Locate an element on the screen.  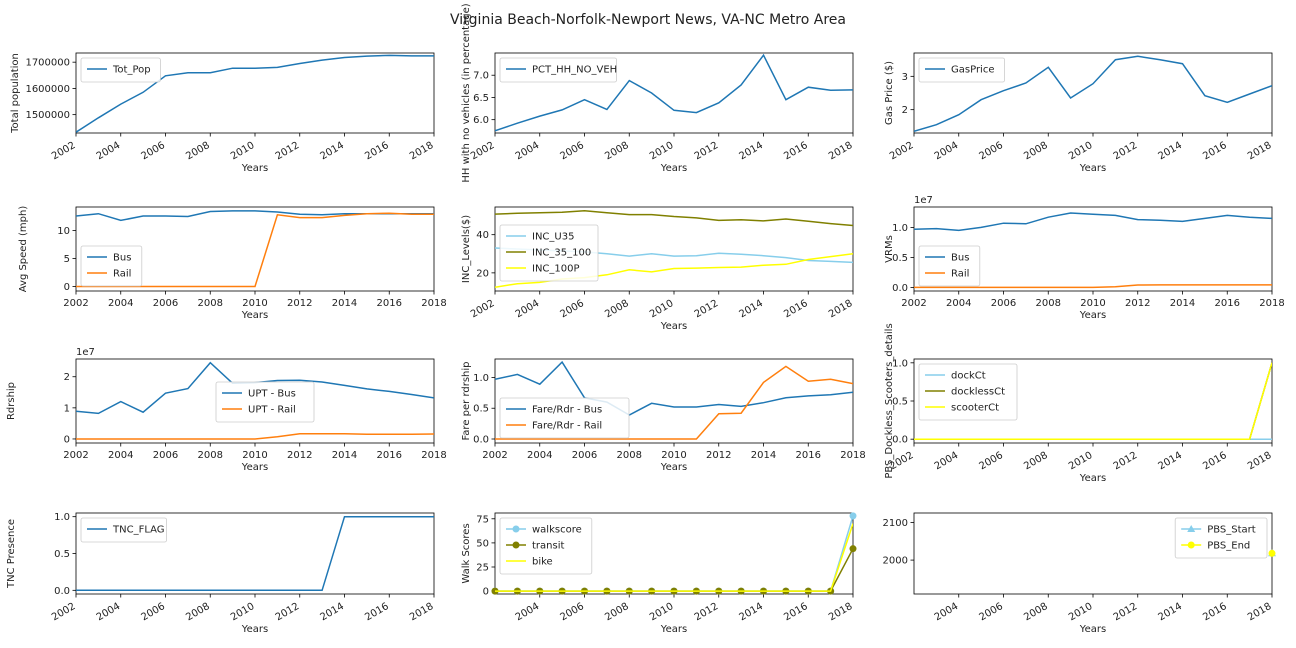
y-axis-label: INC_Levels($) is located at coordinates (466, 249).